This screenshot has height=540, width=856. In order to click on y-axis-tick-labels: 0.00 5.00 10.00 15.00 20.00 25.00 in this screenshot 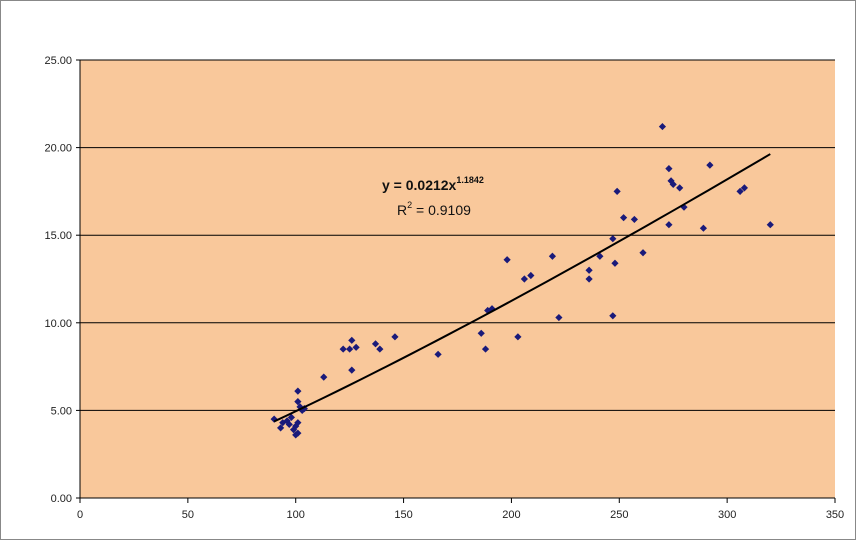, I will do `click(58, 280)`.